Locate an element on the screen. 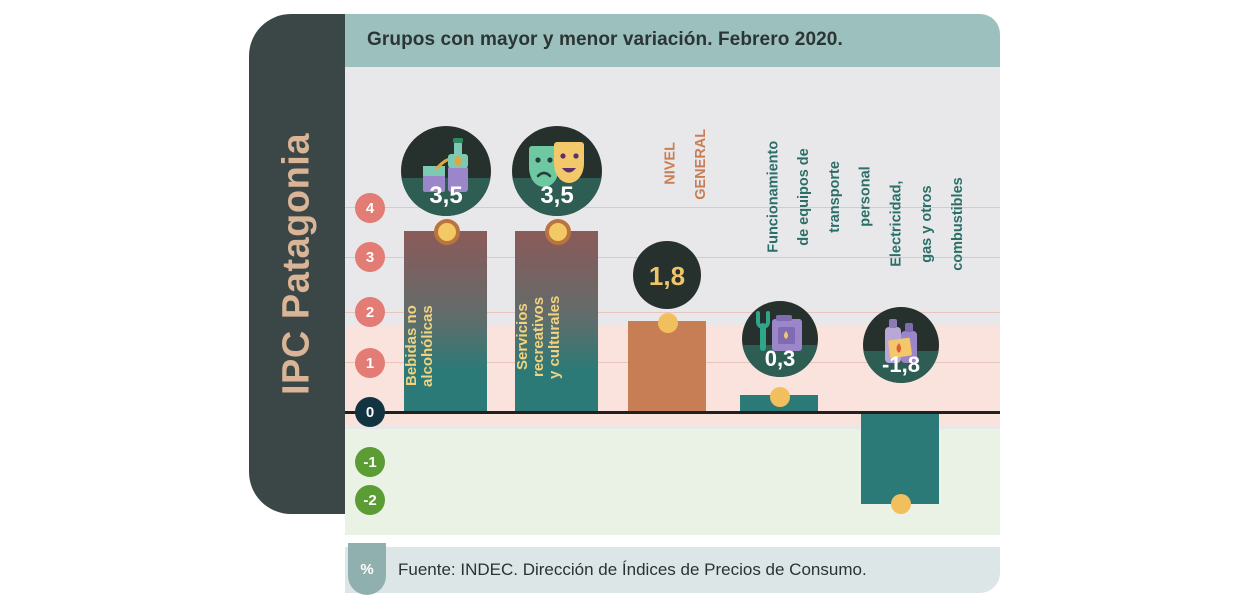  cathead-line1: NIVEL is located at coordinates (670, 164).